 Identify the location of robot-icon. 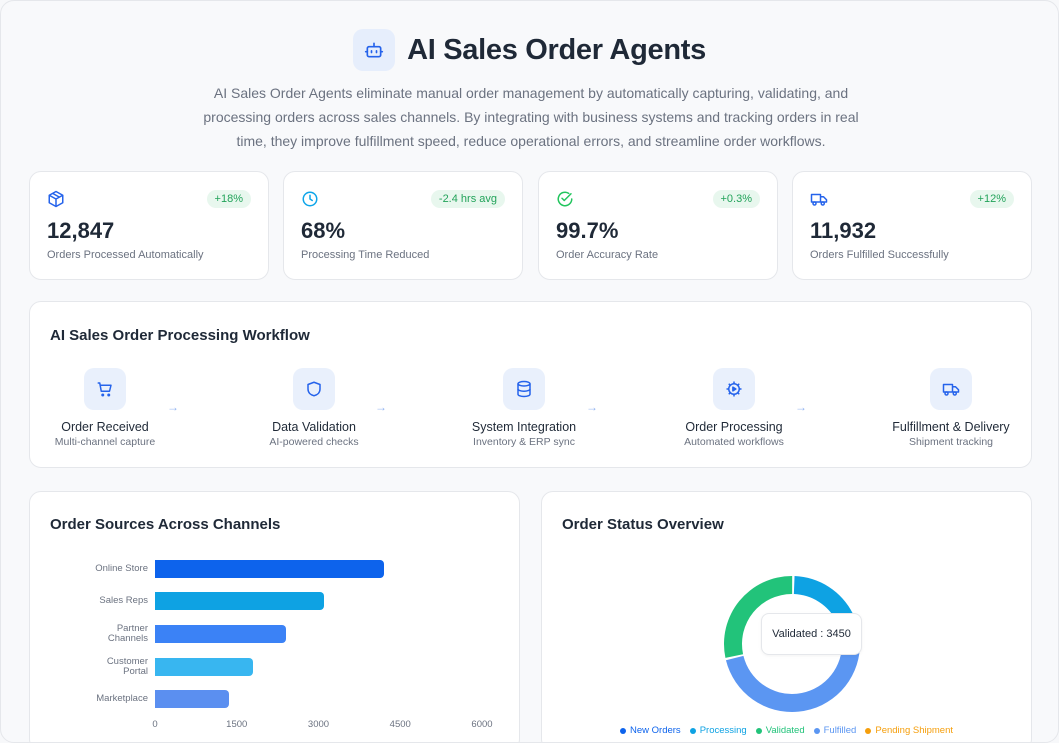
(374, 50).